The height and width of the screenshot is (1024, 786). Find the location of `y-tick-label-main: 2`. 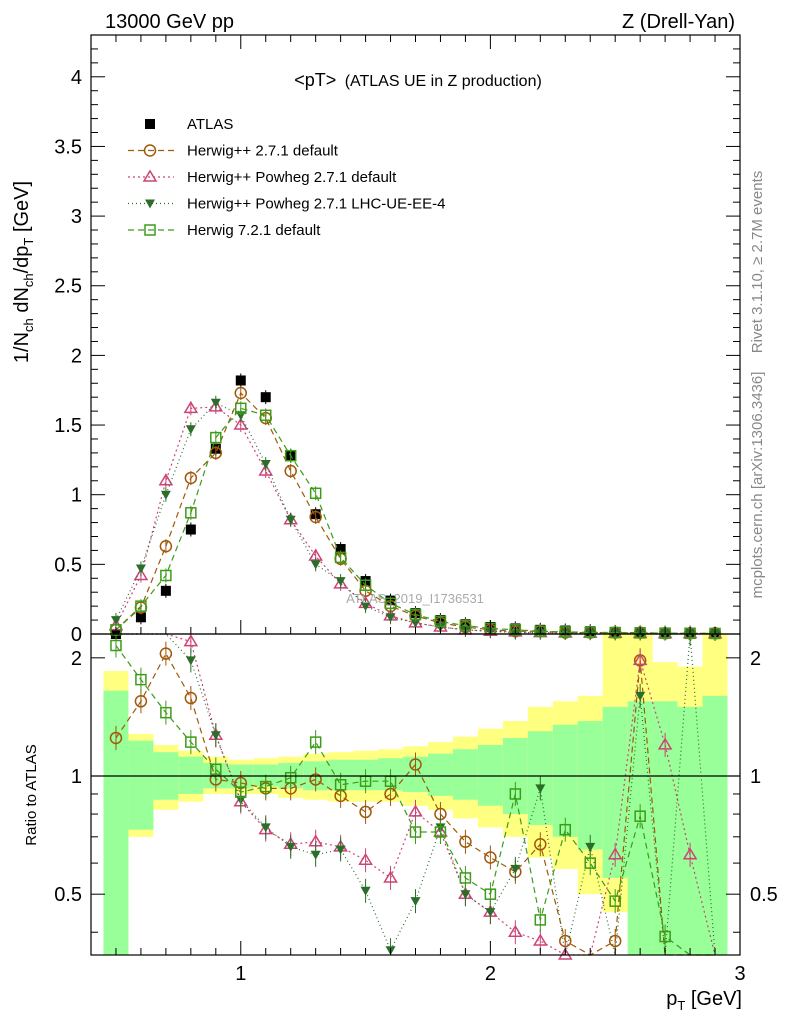

y-tick-label-main: 2 is located at coordinates (76, 356).